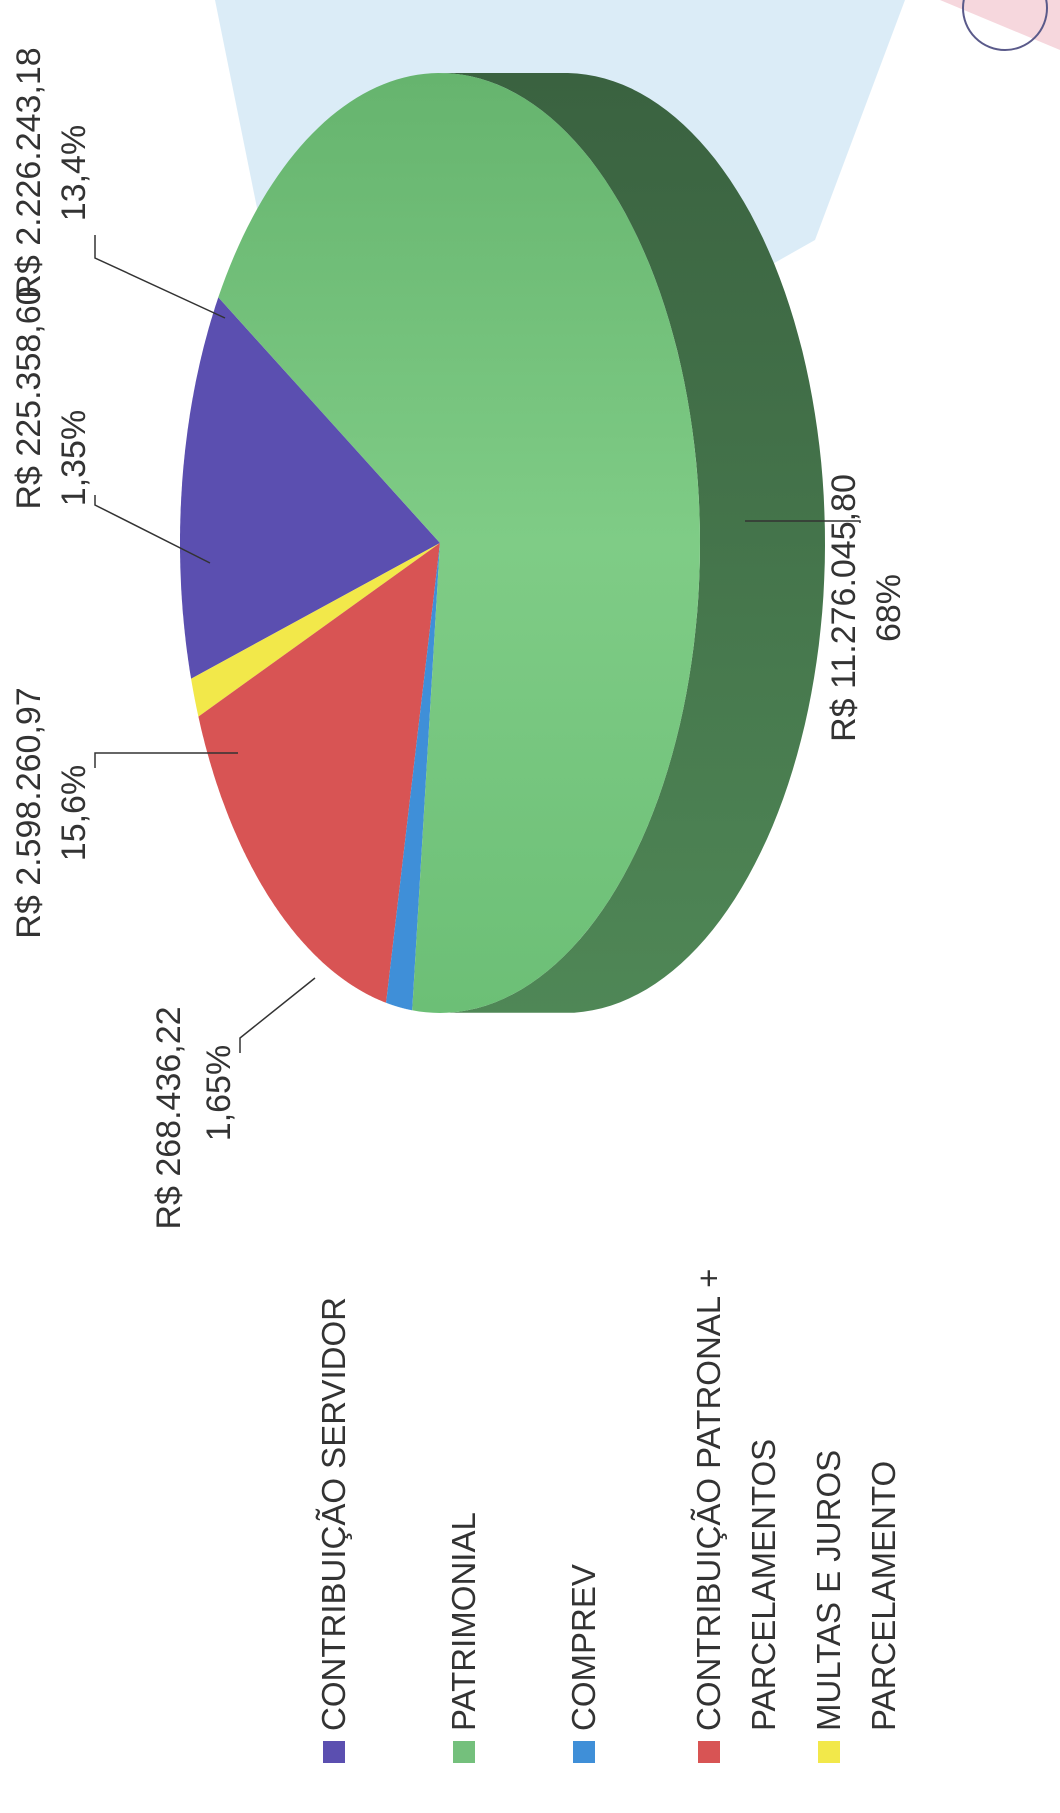 The width and height of the screenshot is (1060, 1813). Describe the element at coordinates (29, 172) in the screenshot. I see `data-label-value-servidor: R$ 2.226.243,18` at that location.